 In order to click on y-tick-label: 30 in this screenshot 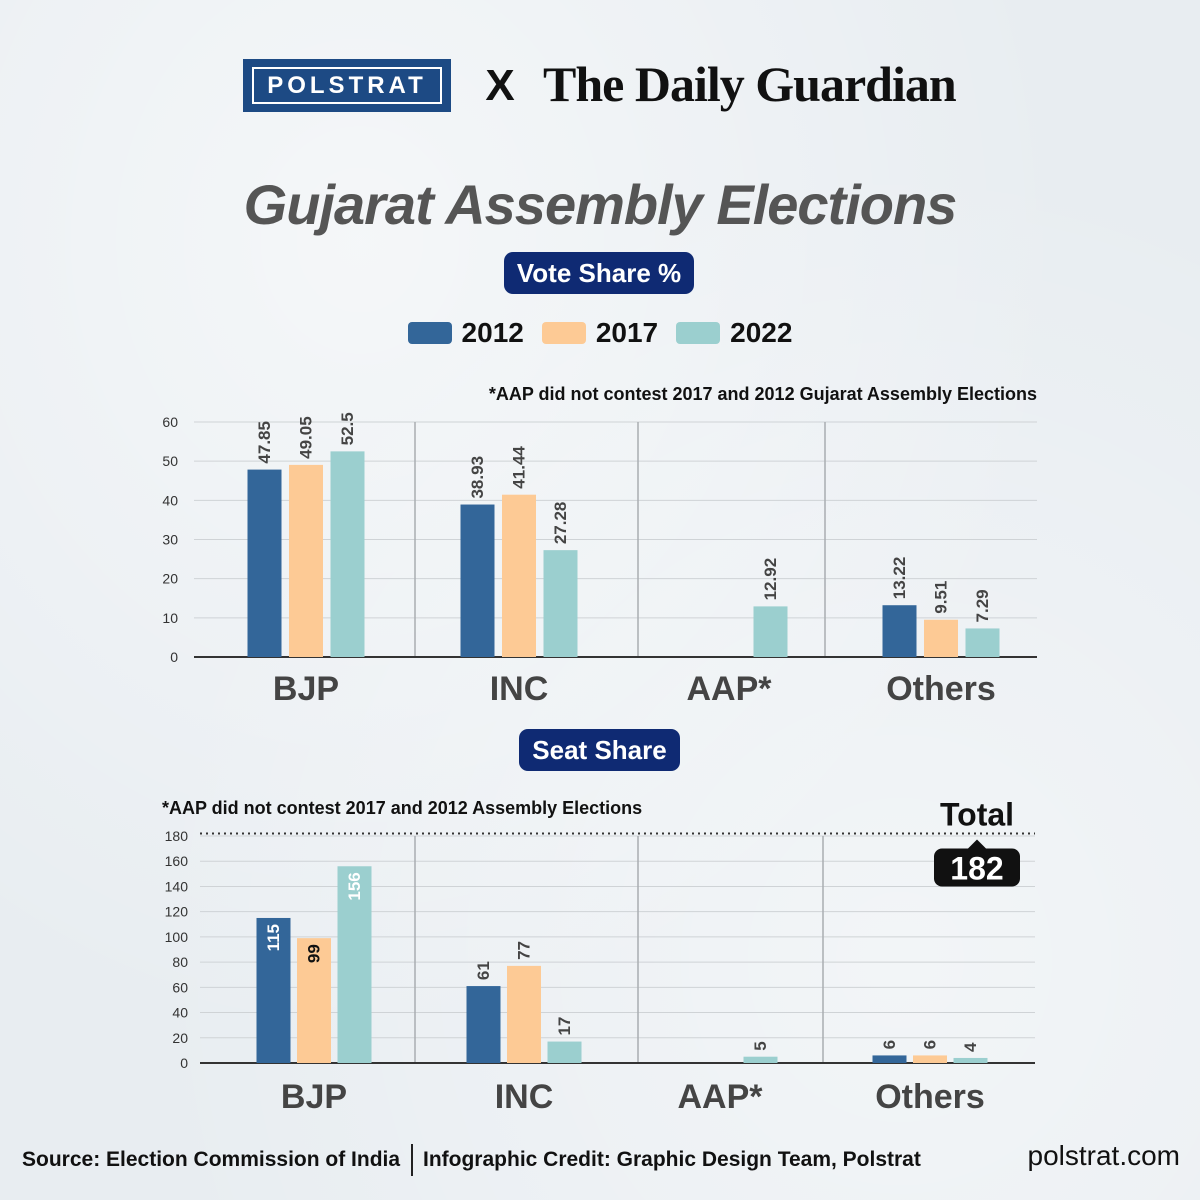, I will do `click(170, 540)`.